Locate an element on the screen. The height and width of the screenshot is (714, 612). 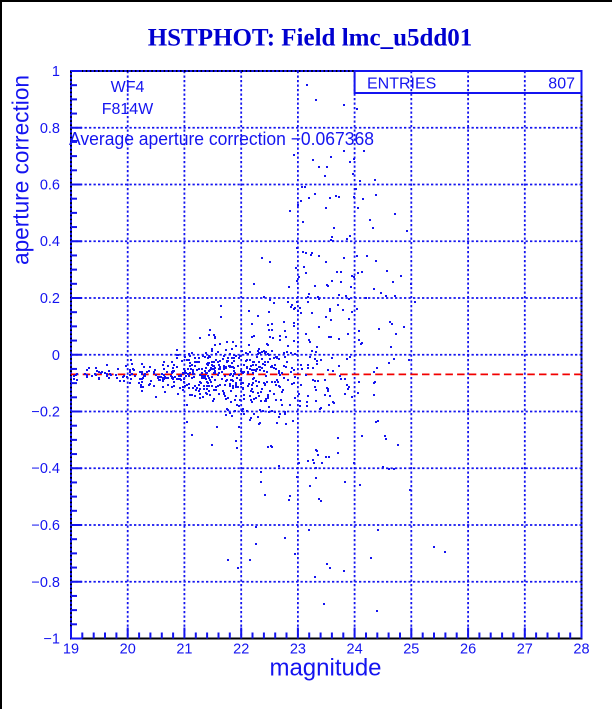
svg-text: 807 is located at coordinates (561, 84).